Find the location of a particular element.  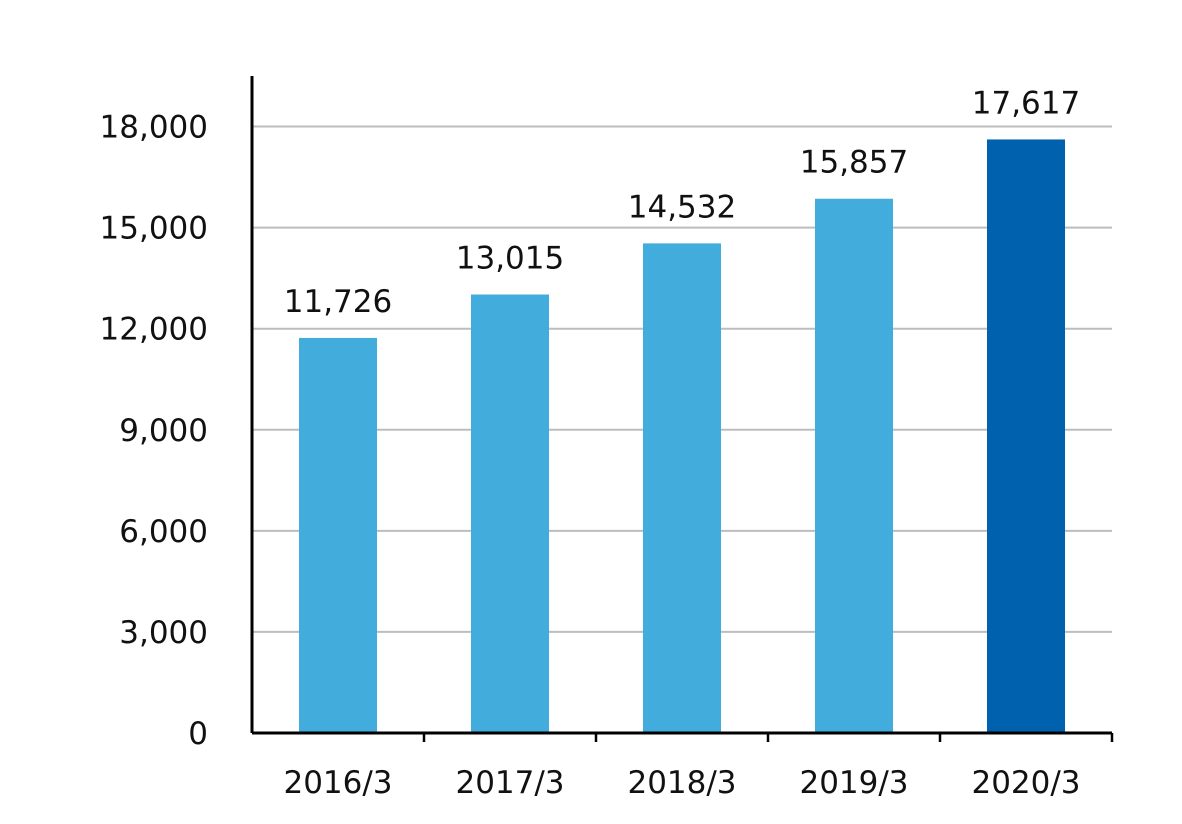

x-category-label: 2016/3 is located at coordinates (337, 783).